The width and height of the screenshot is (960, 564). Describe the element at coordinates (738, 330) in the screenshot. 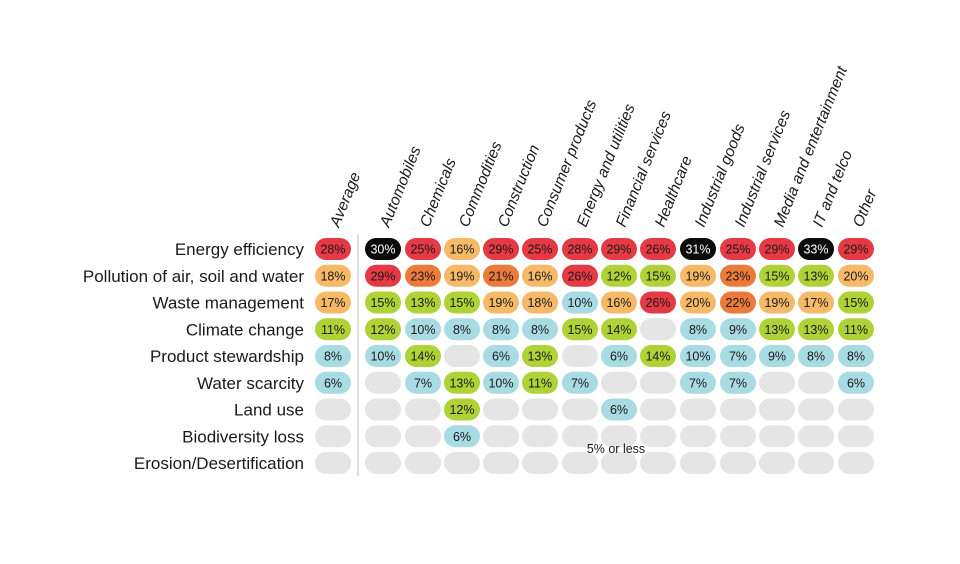

I see `cell-value: 9%` at that location.